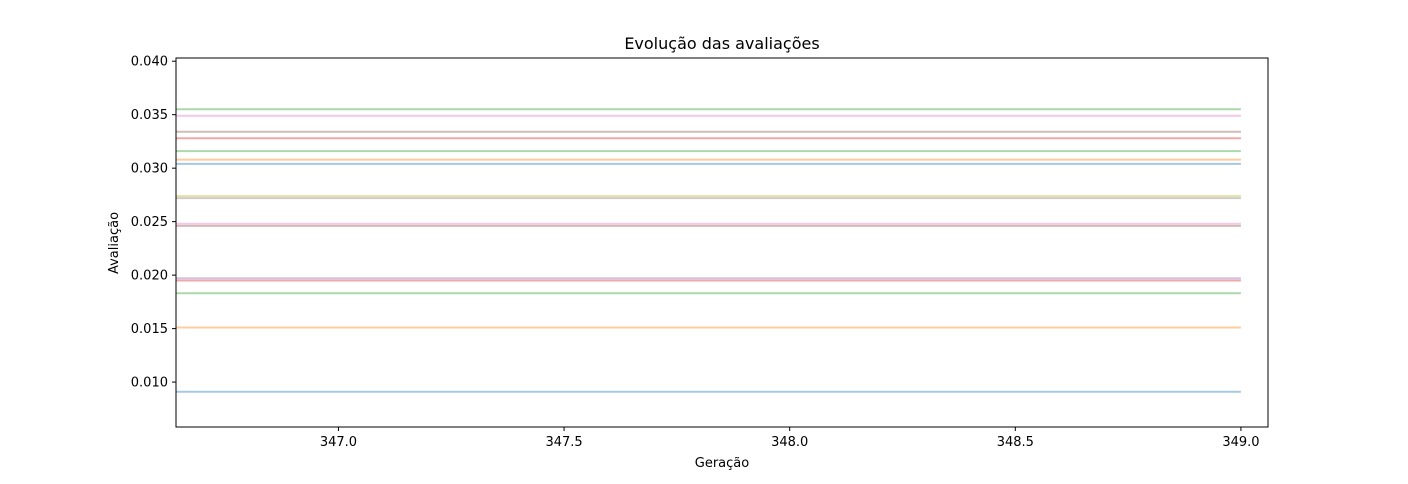  What do you see at coordinates (563, 442) in the screenshot?
I see `x-tick-label: 347.5` at bounding box center [563, 442].